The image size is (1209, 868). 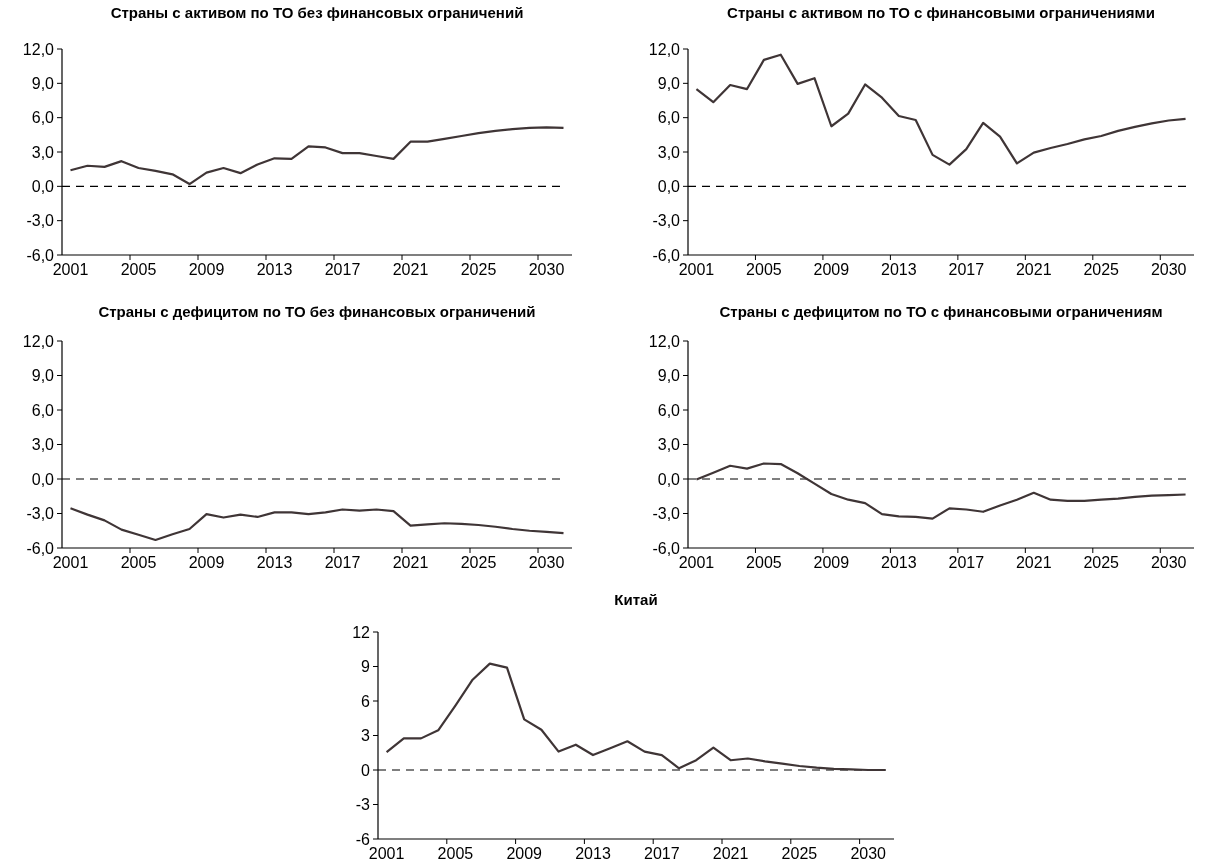 I want to click on chart-title: Страны с дефицитом по ТО с финансовыми ограничениям, so click(x=941, y=311).